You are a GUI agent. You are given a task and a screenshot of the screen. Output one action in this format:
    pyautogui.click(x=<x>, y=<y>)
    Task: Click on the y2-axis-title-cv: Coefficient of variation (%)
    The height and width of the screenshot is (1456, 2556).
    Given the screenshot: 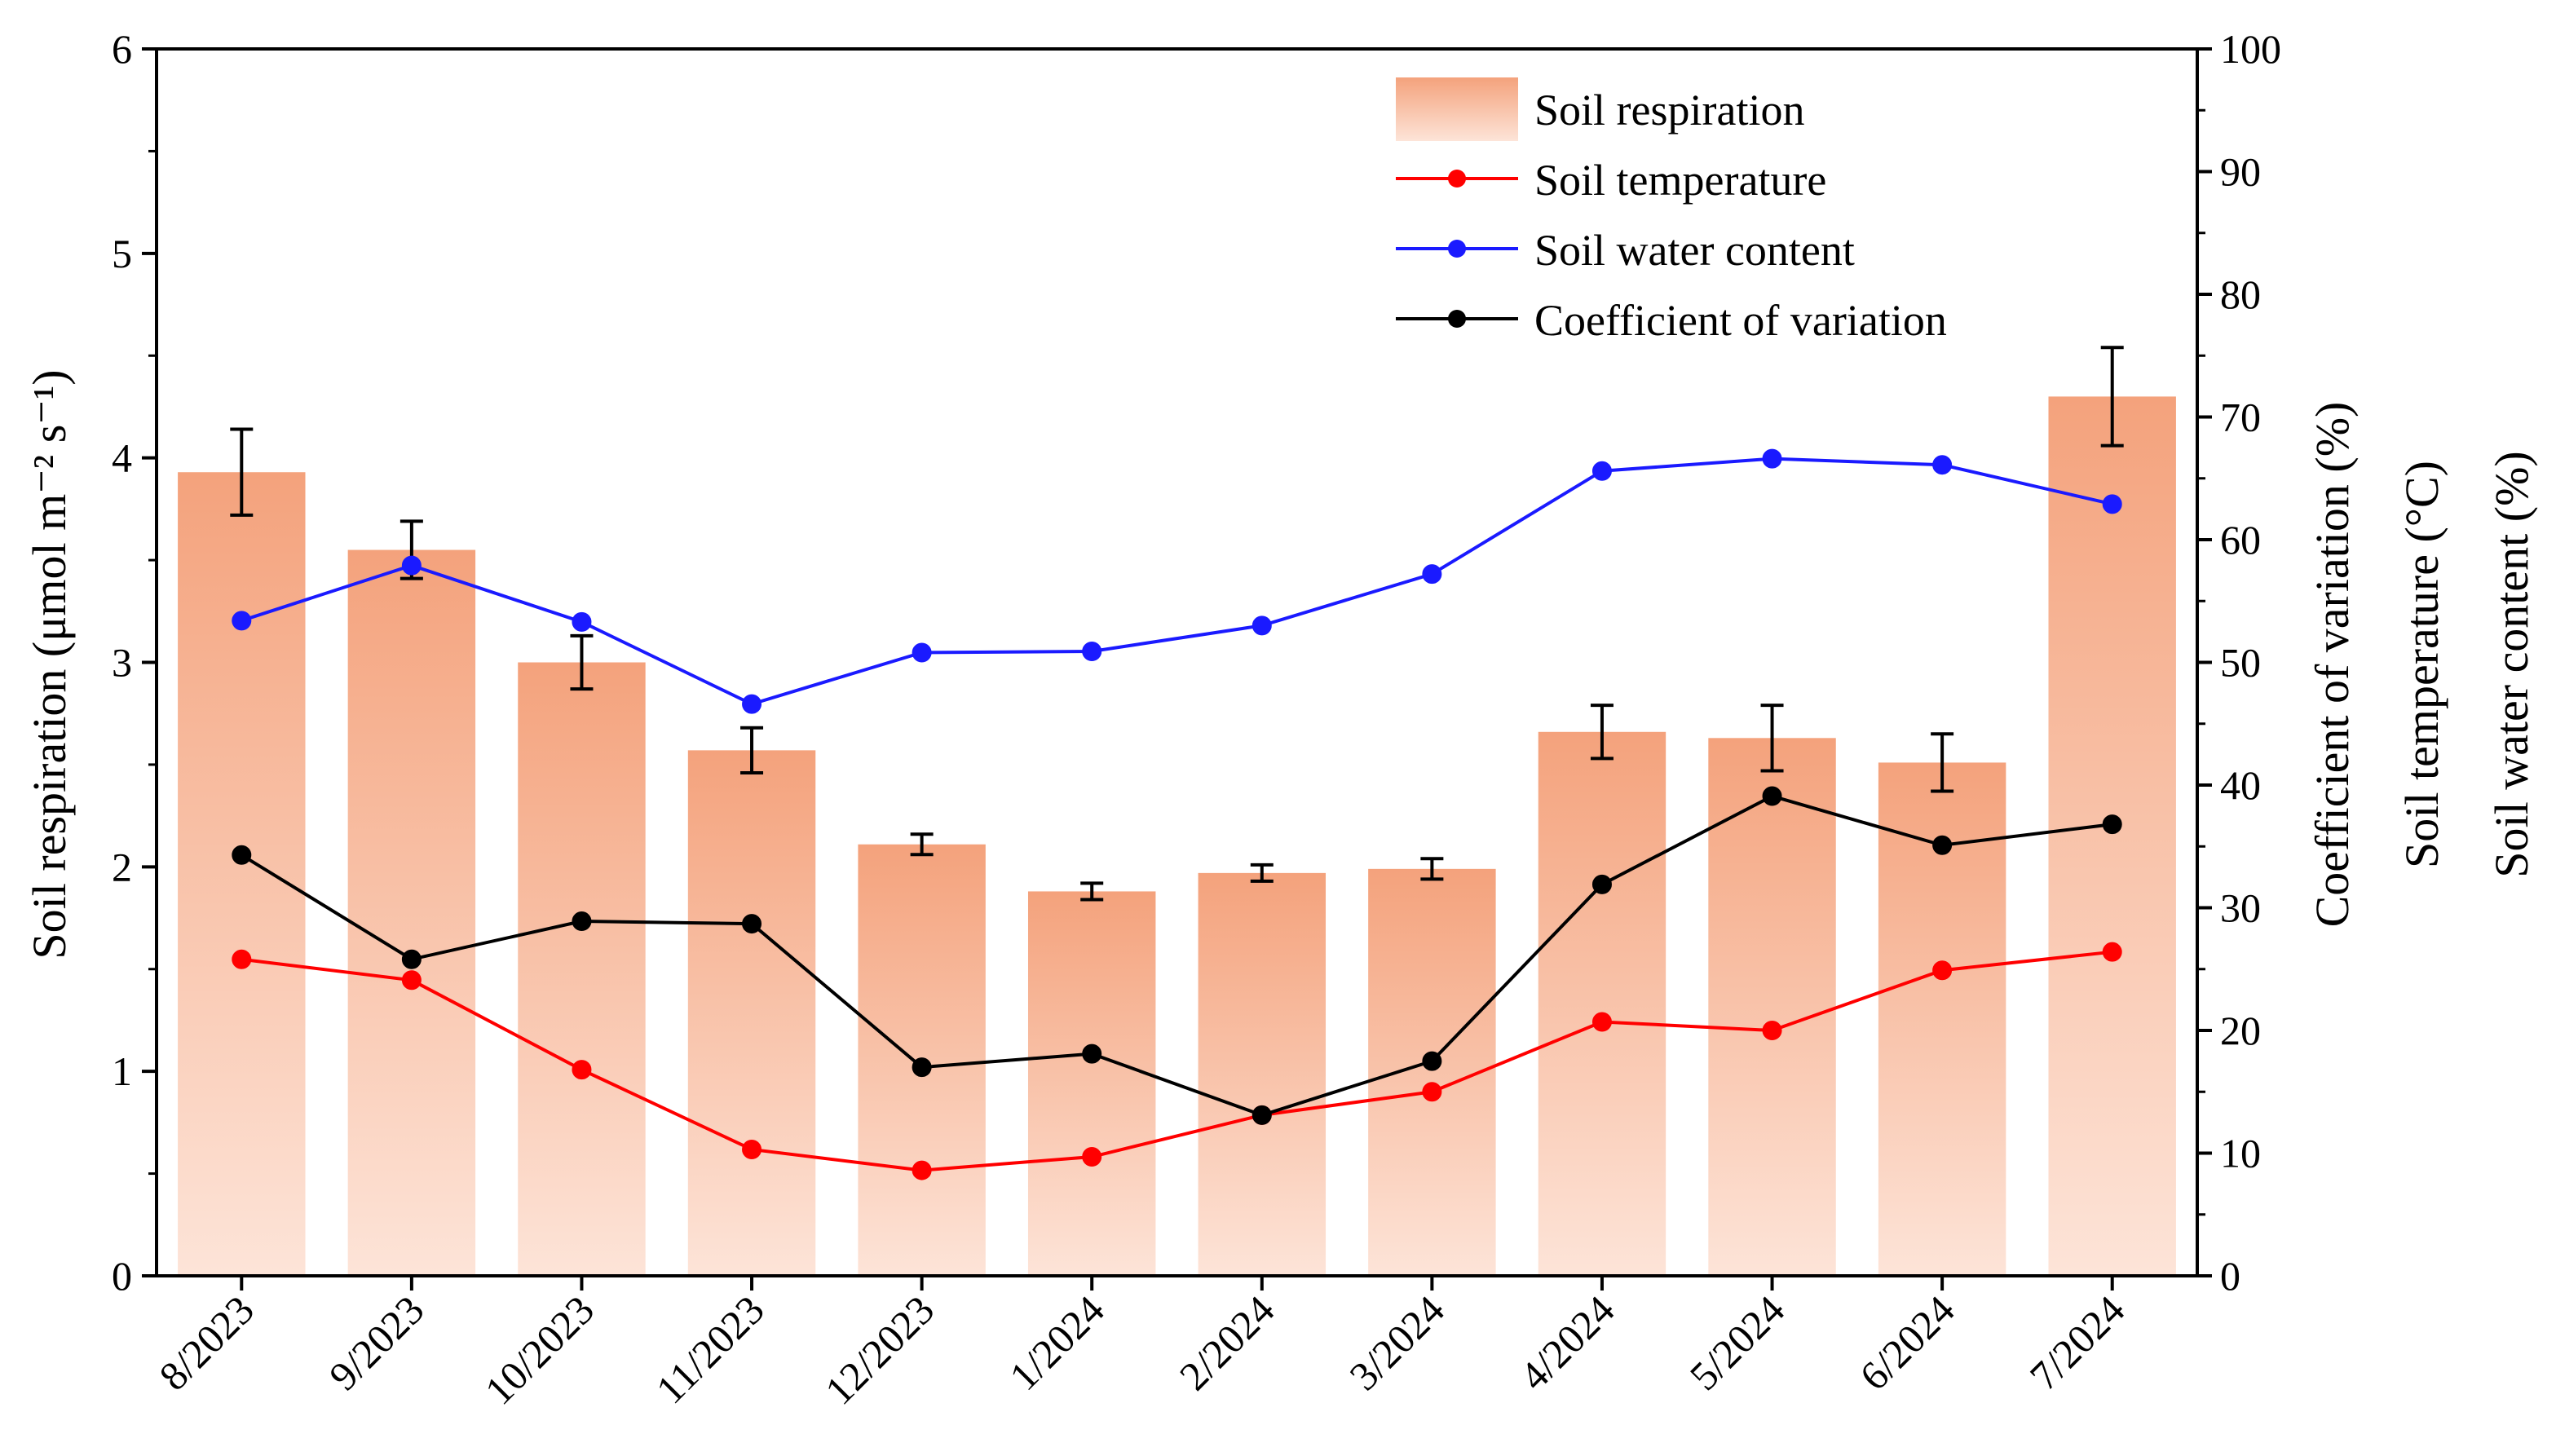 What is the action you would take?
    pyautogui.click(x=2332, y=665)
    